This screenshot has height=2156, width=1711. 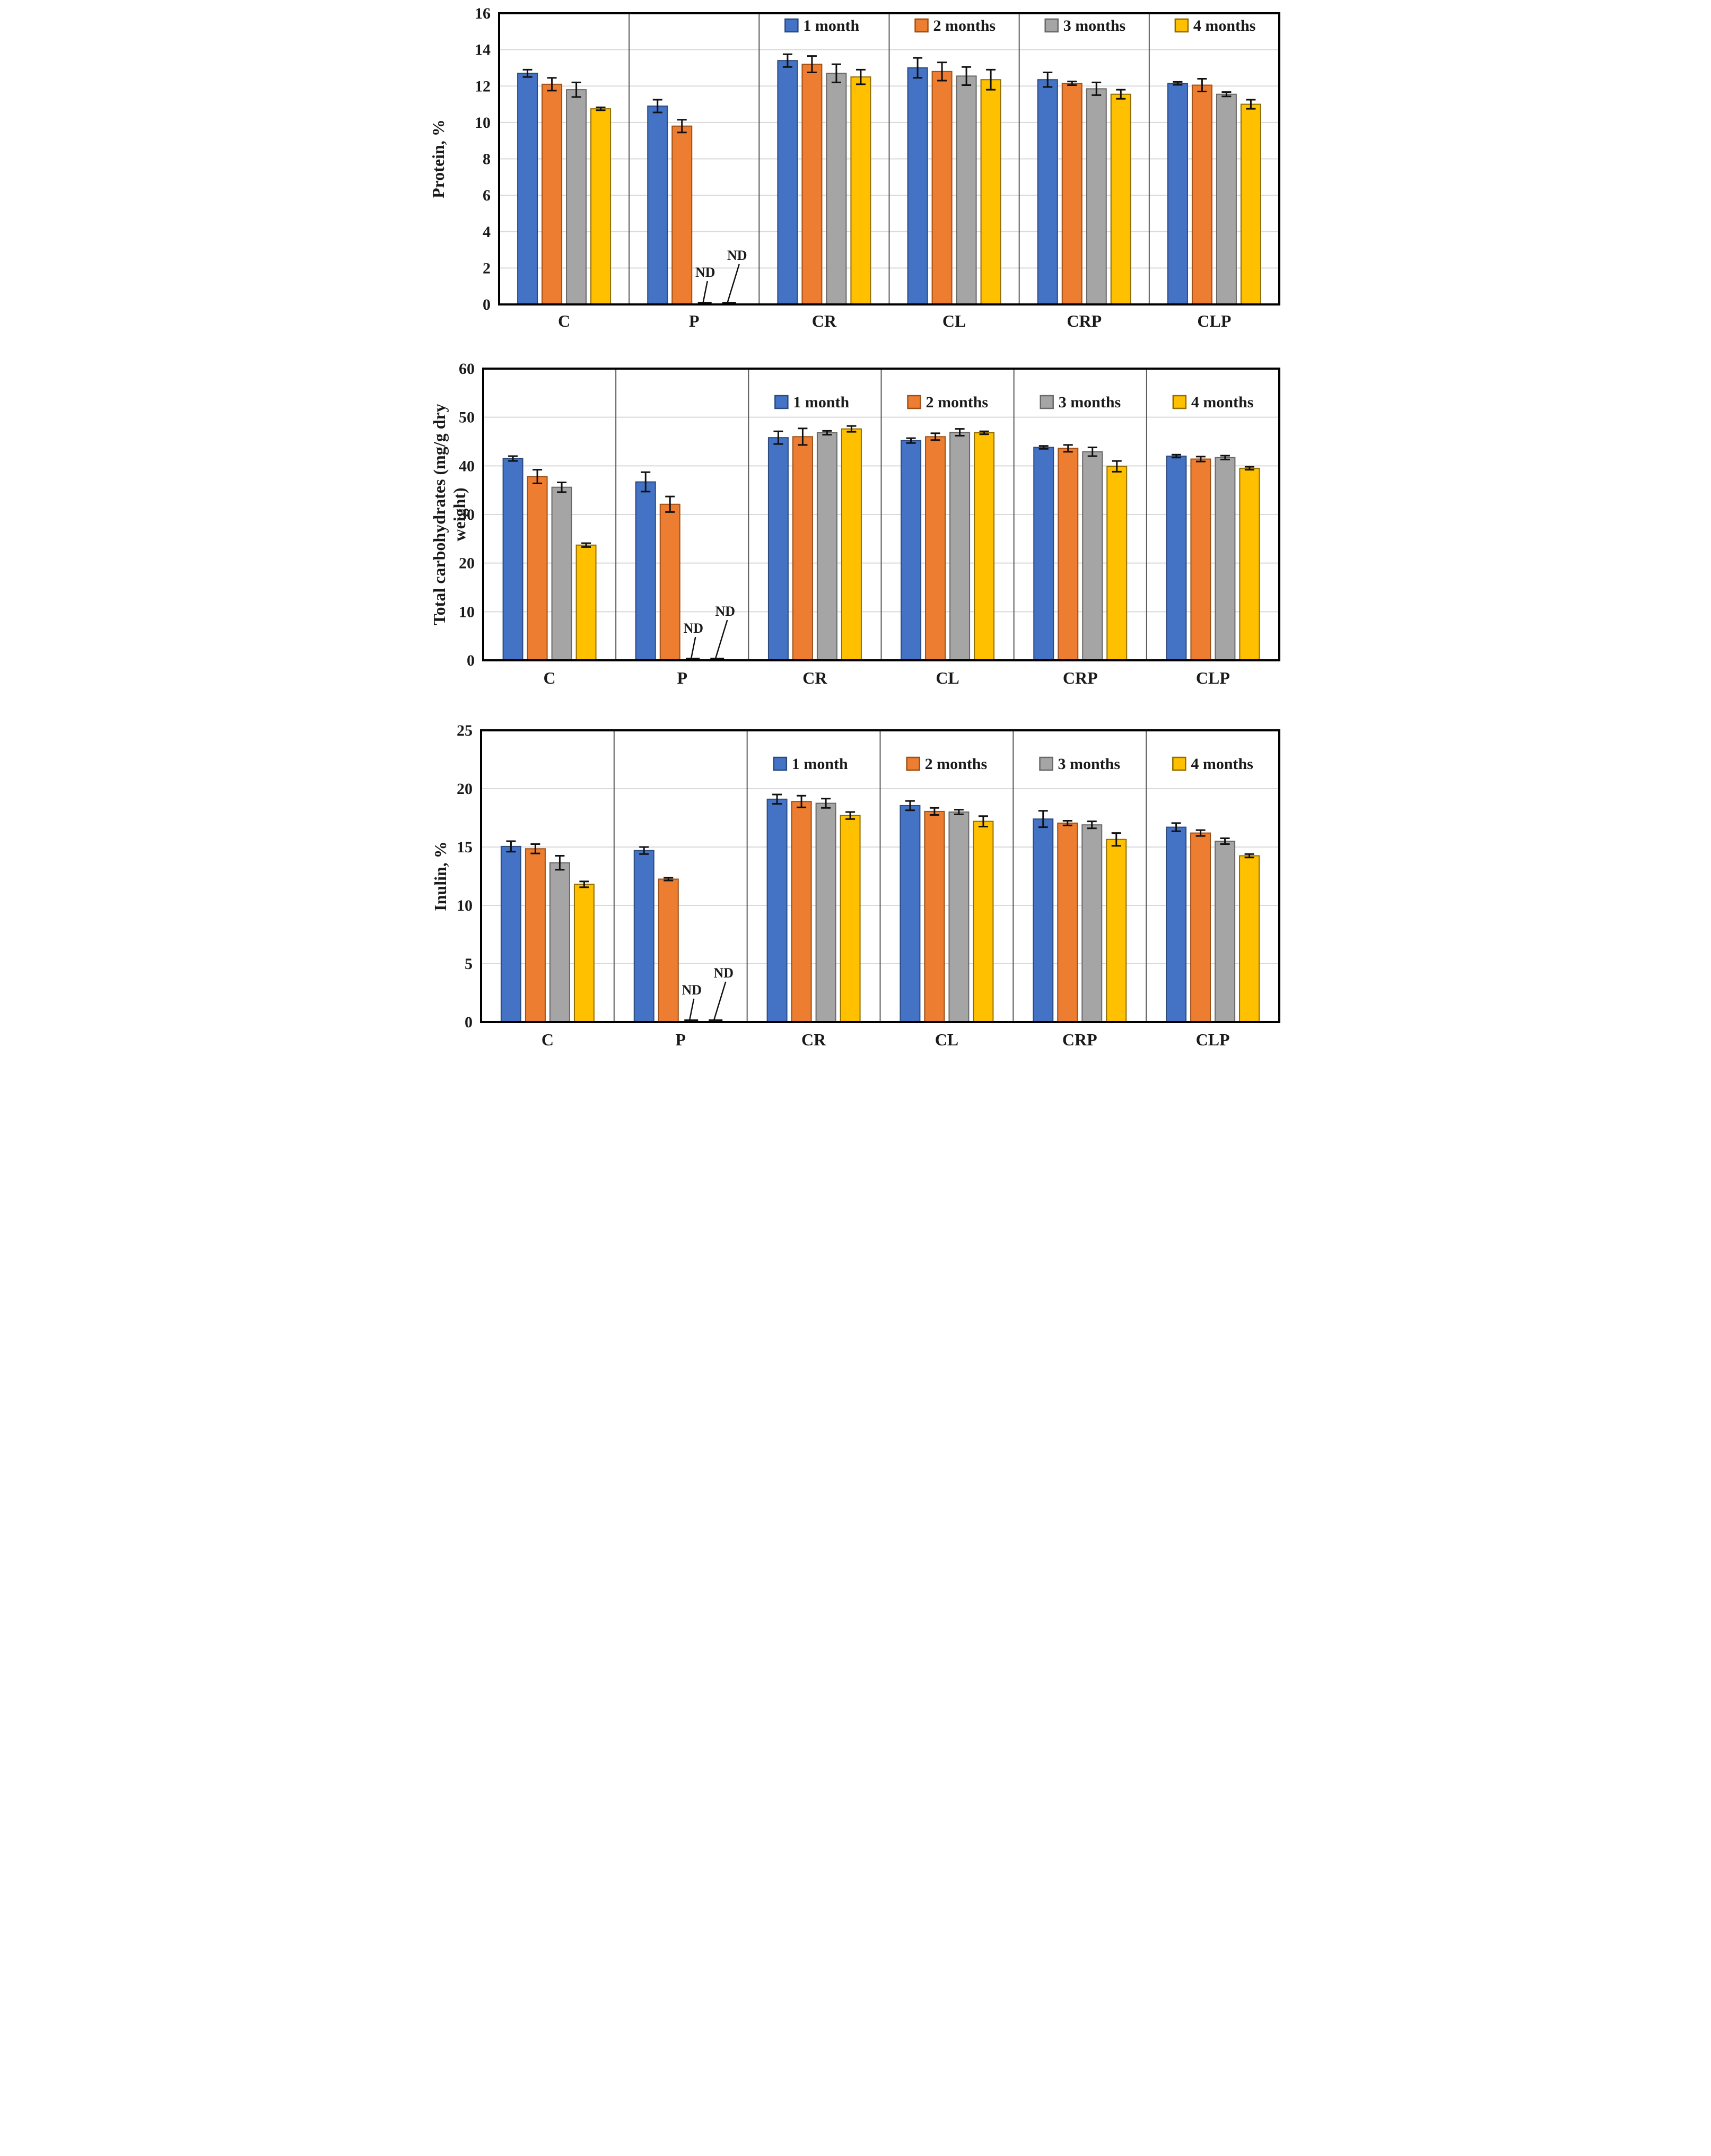 I want to click on y-tick-label: 16, so click(x=483, y=13).